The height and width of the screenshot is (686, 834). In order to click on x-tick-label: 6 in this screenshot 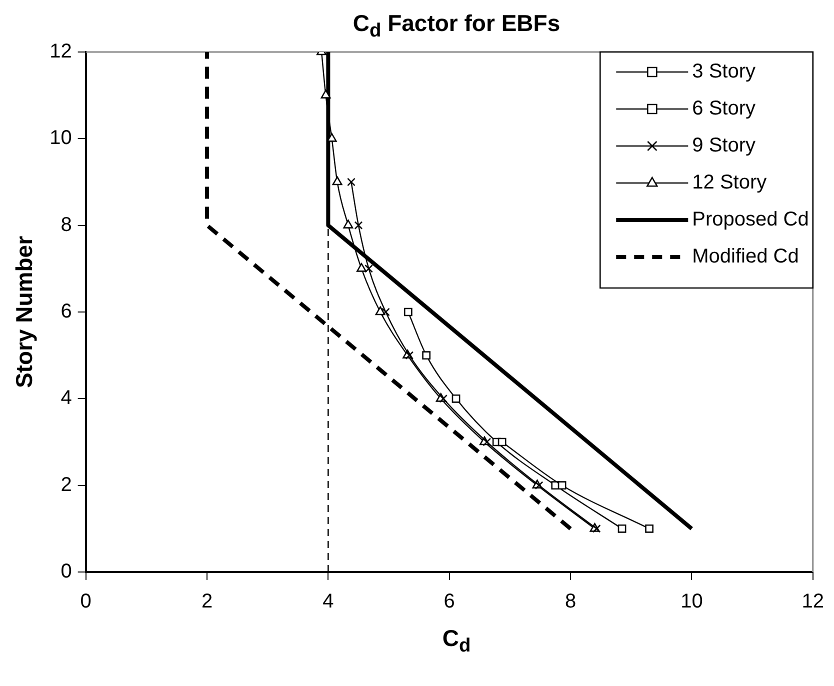, I will do `click(449, 601)`.